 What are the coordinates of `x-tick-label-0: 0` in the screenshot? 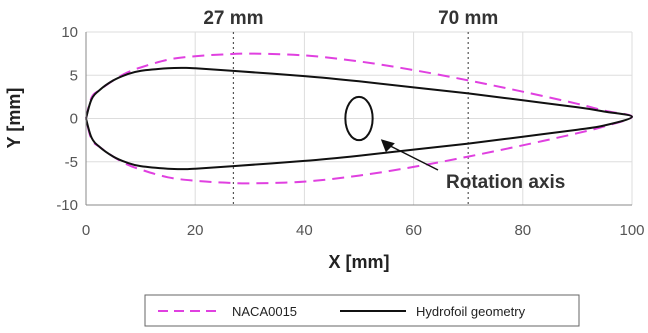 It's located at (86, 230).